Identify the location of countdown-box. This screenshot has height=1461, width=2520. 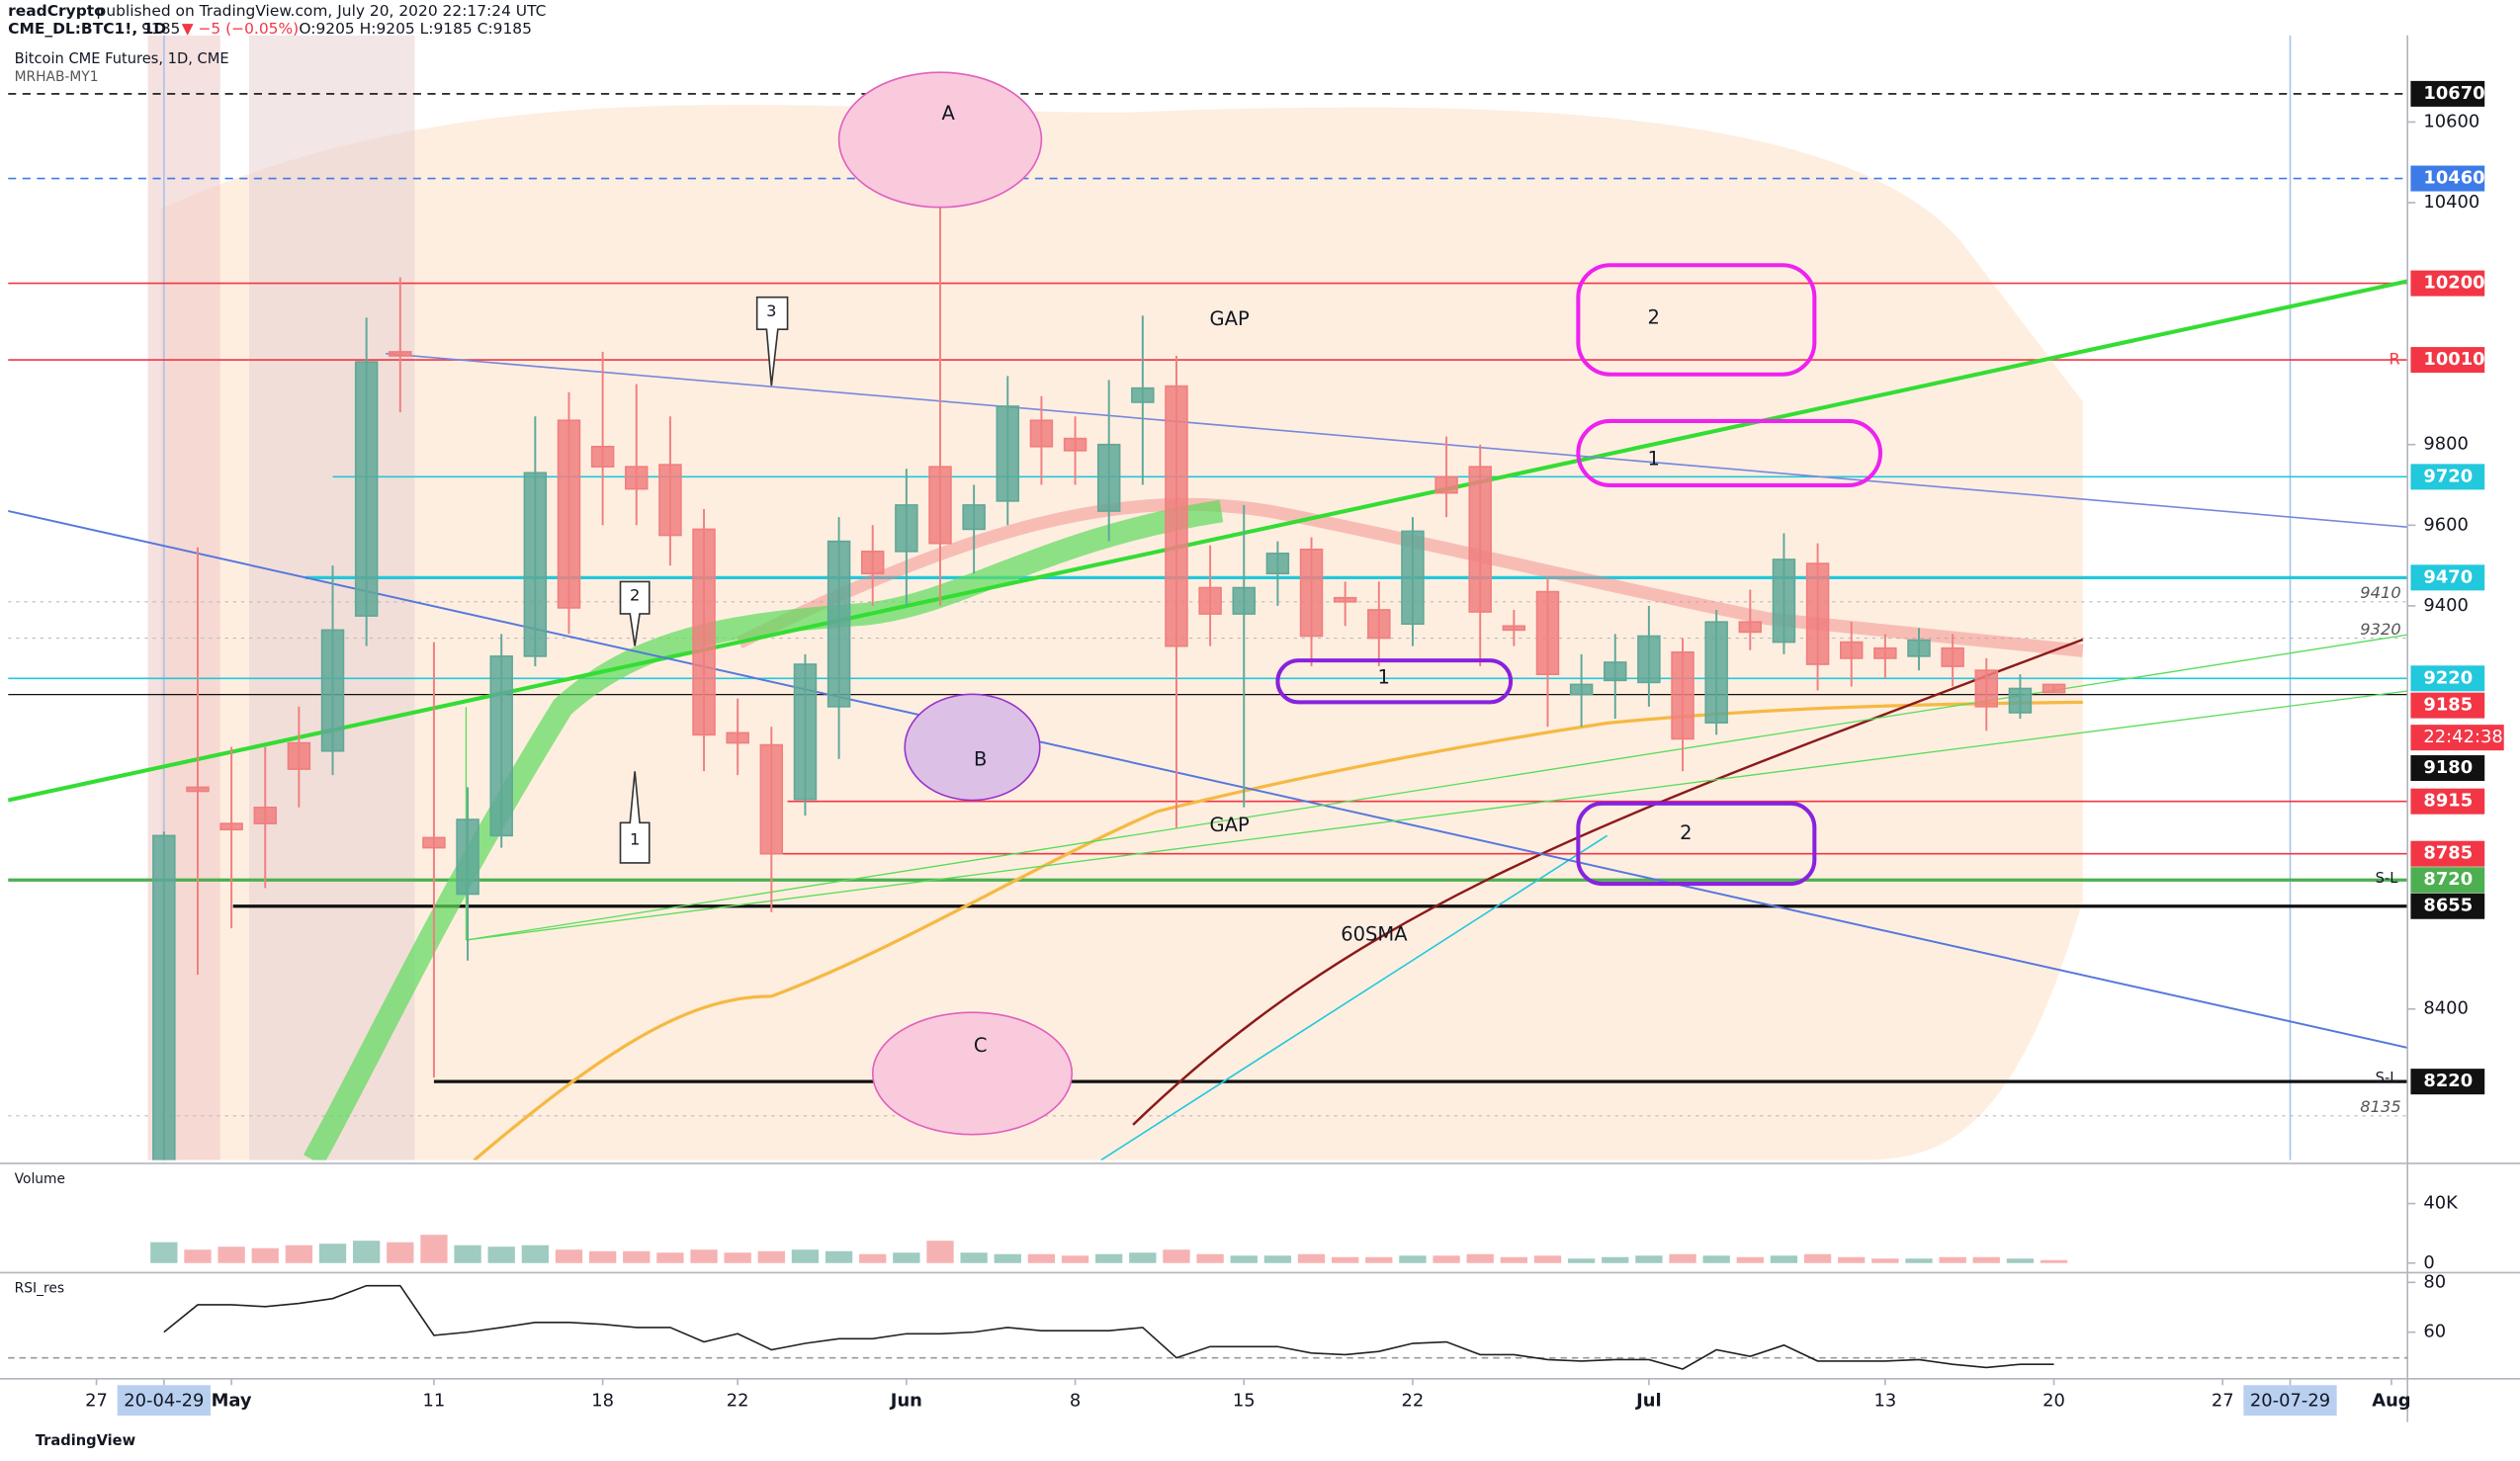
(2457, 738).